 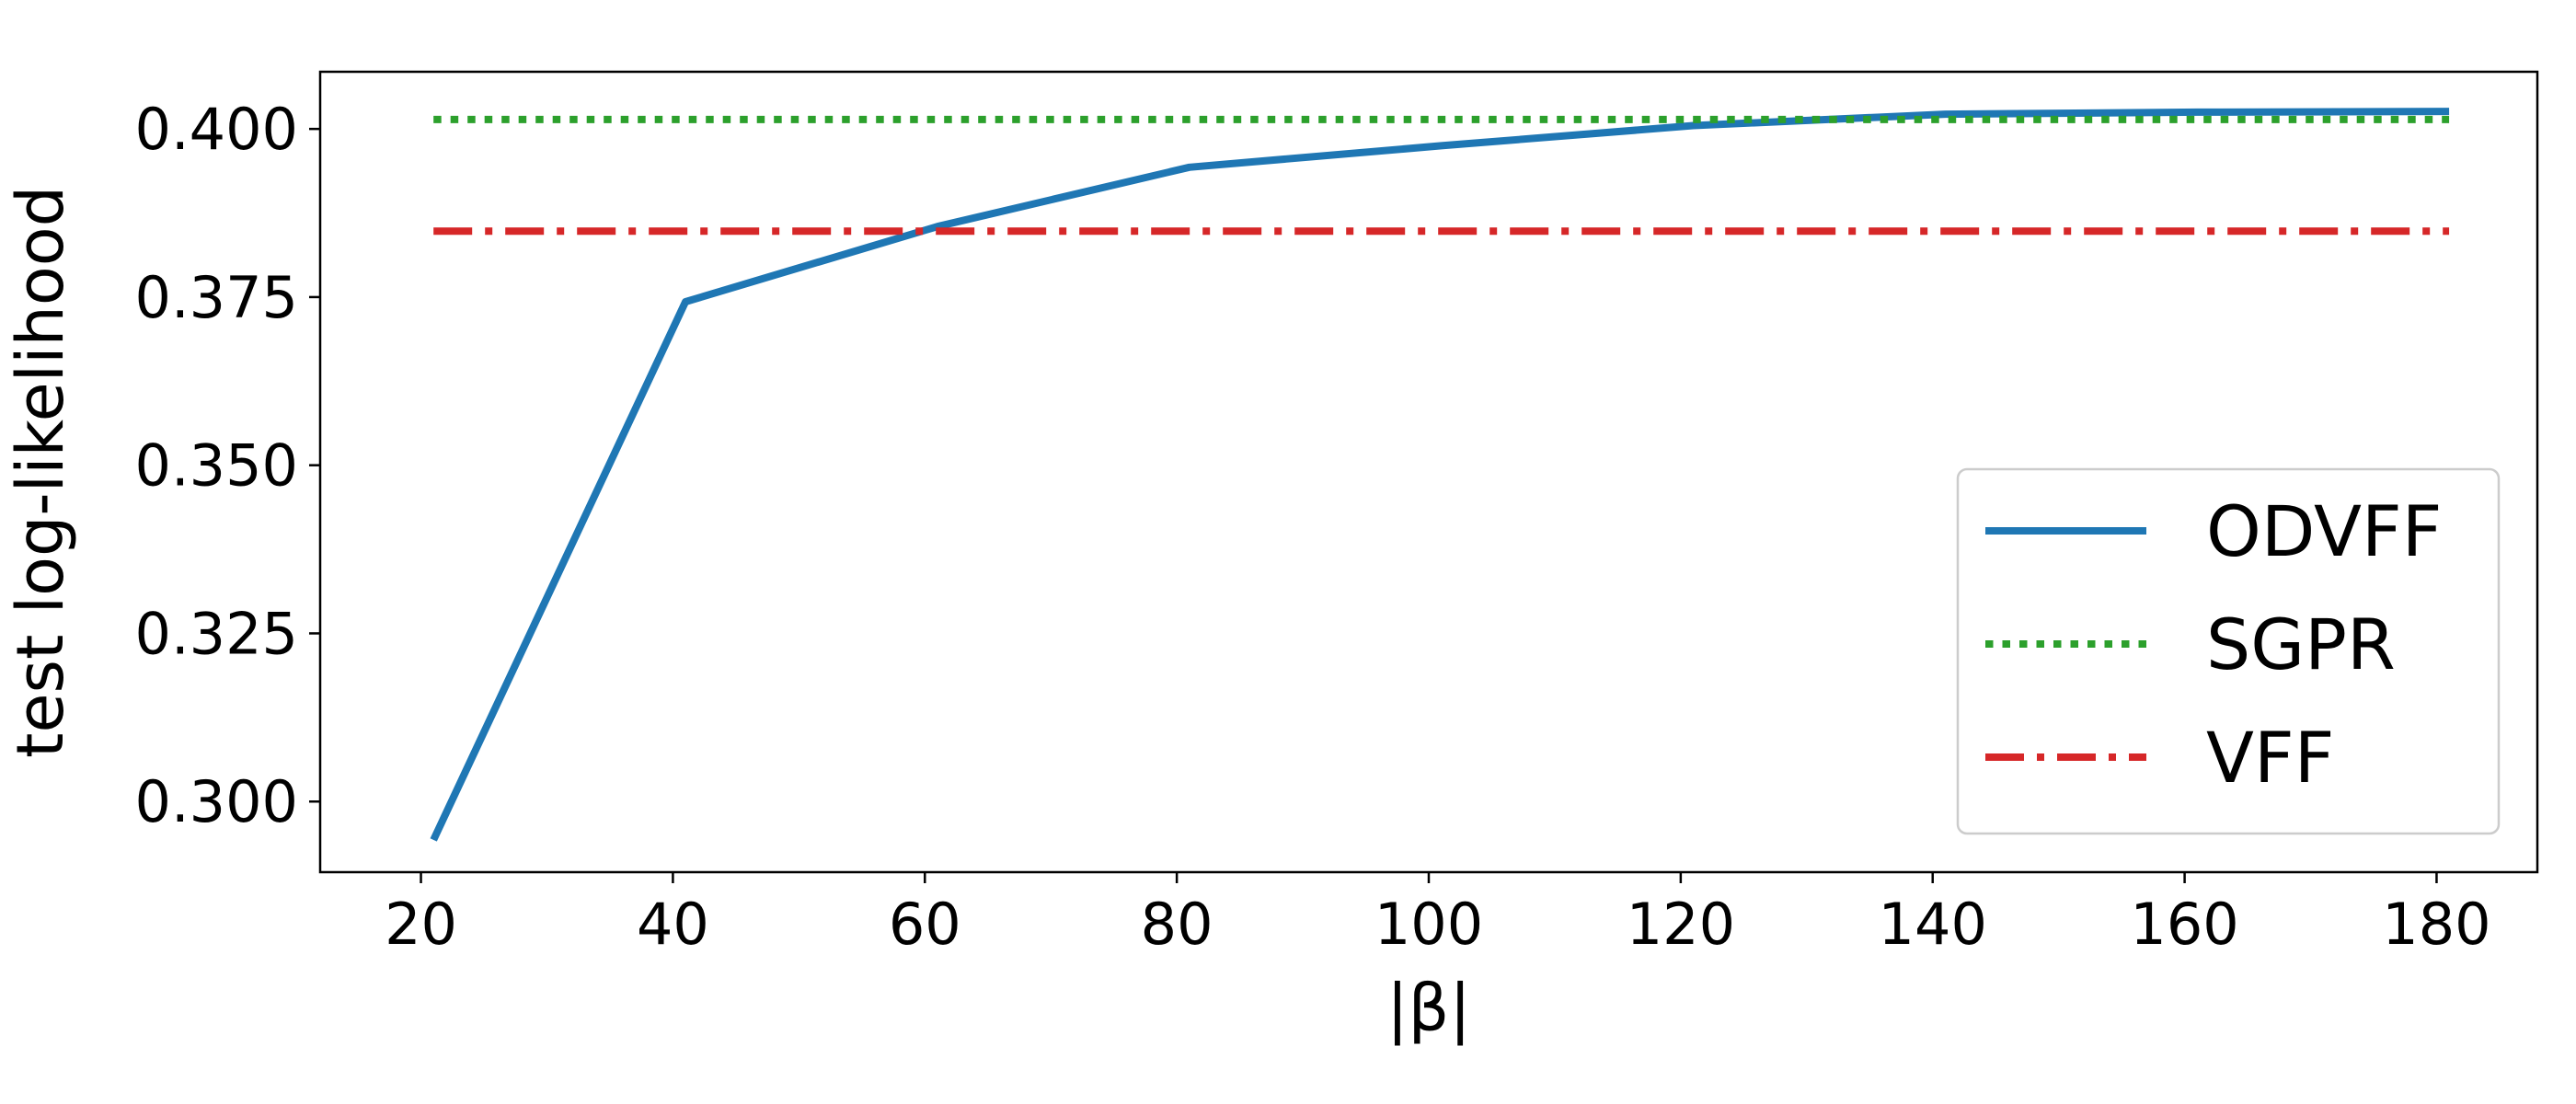 What do you see at coordinates (1428, 1008) in the screenshot?
I see `x-axis-label: |β|` at bounding box center [1428, 1008].